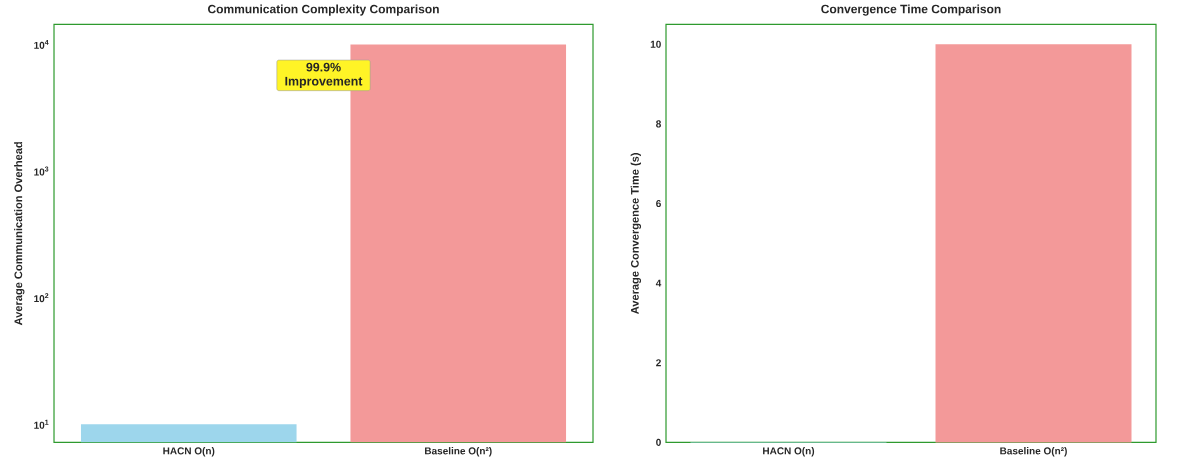  I want to click on y-tick-label: 10$^{1}$, so click(41, 424).